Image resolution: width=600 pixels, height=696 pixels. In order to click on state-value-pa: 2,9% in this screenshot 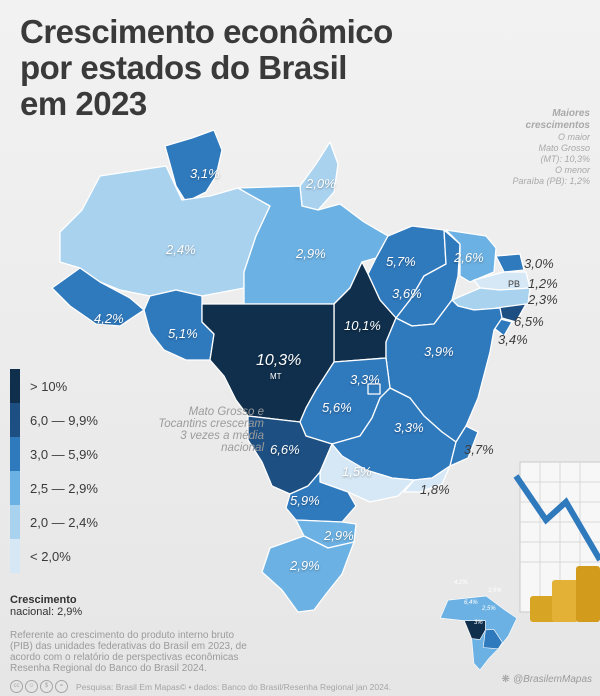, I will do `click(311, 253)`.